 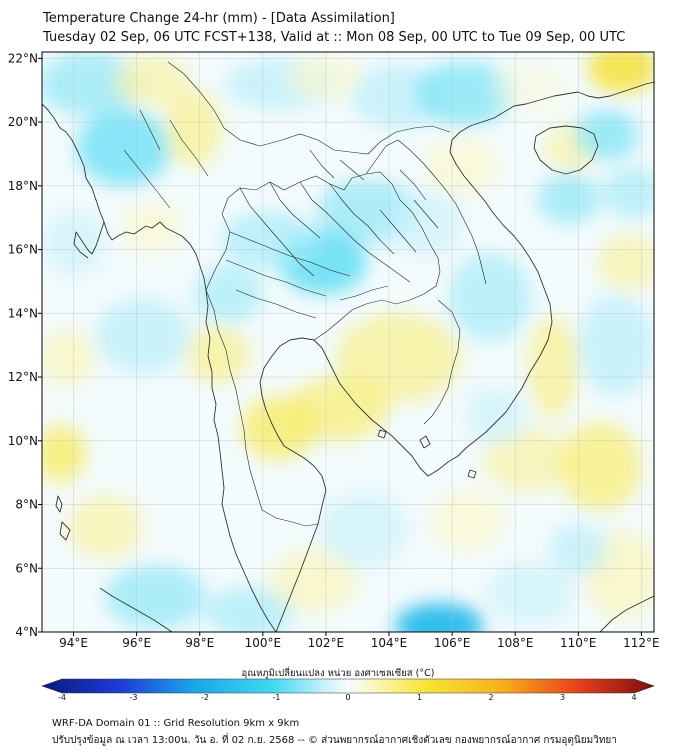 What do you see at coordinates (378, 255) in the screenshot?
I see `province-lines-east` at bounding box center [378, 255].